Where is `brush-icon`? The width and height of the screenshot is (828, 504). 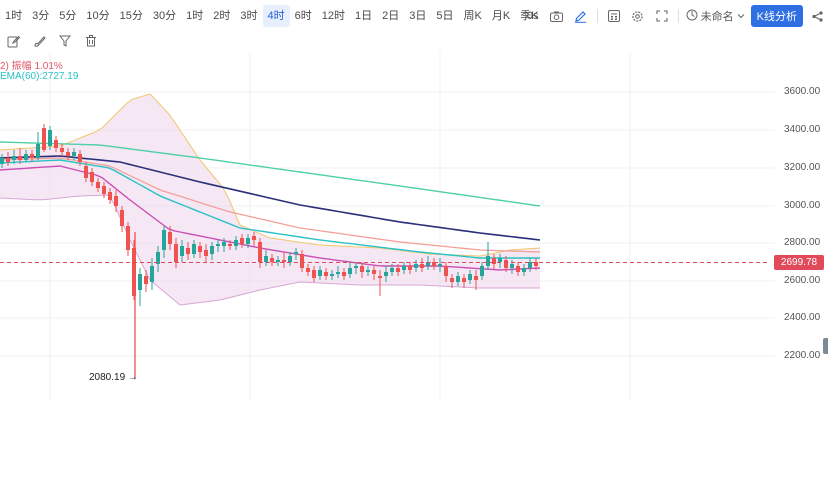
brush-icon is located at coordinates (39, 41).